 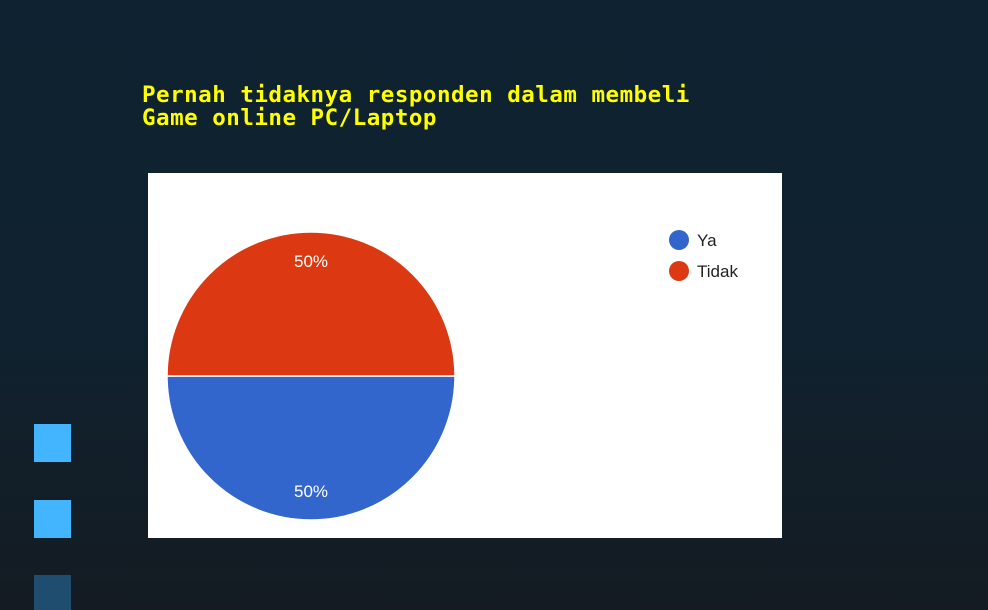 I want to click on legend-marker-ya, so click(x=679, y=240).